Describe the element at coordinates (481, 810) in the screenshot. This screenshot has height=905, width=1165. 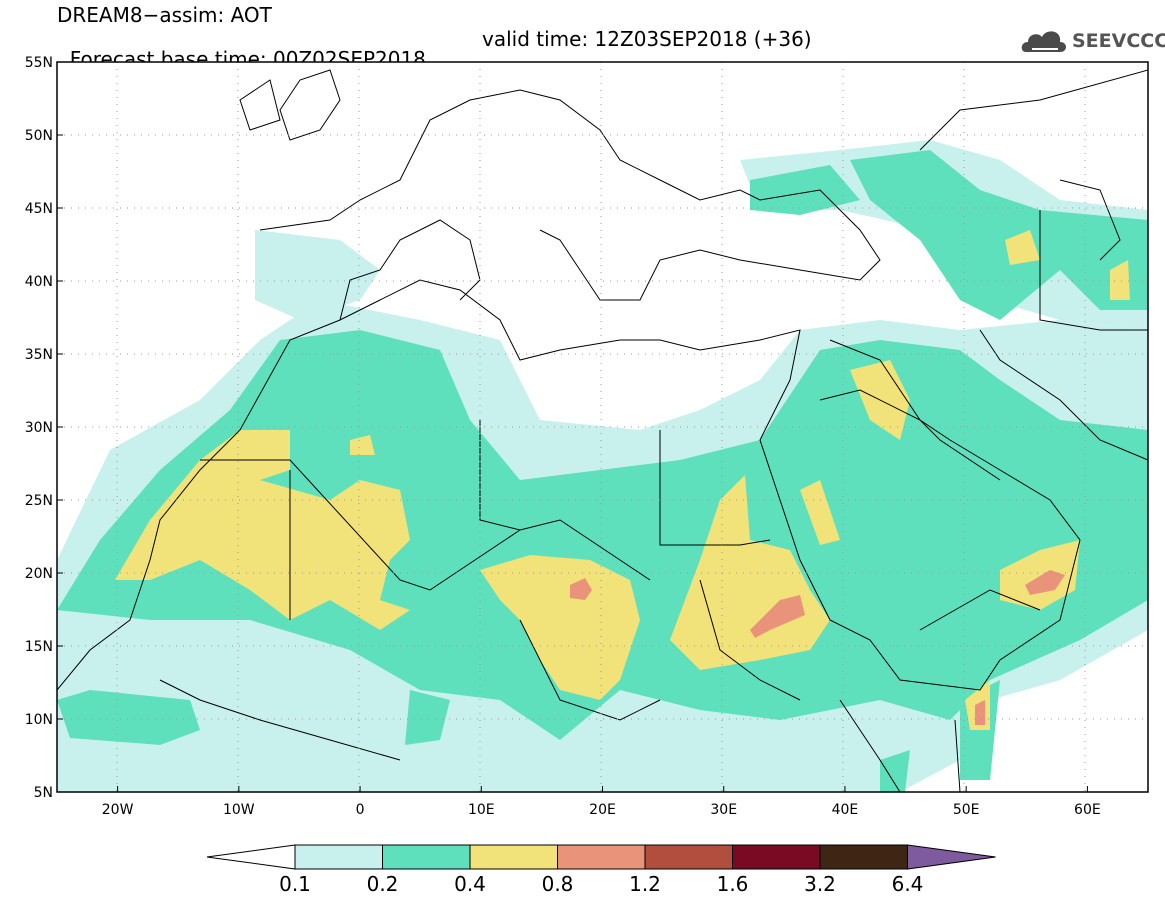
I see `lon-tick-label: 10E` at that location.